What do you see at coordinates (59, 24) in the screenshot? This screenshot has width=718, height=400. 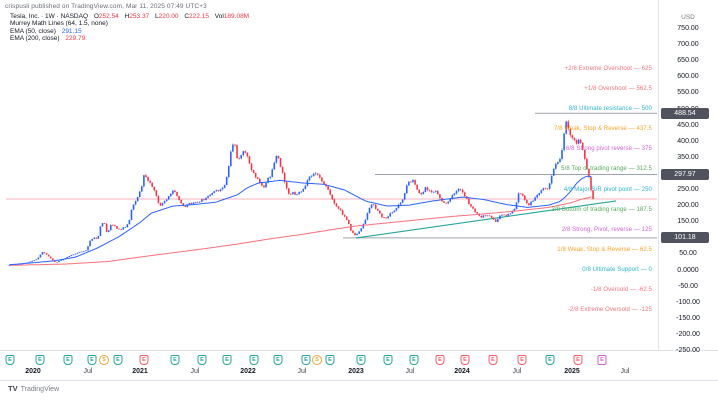 I see `murrey-indicator-label: Murrey Math Lines (64, 1.5, none)` at bounding box center [59, 24].